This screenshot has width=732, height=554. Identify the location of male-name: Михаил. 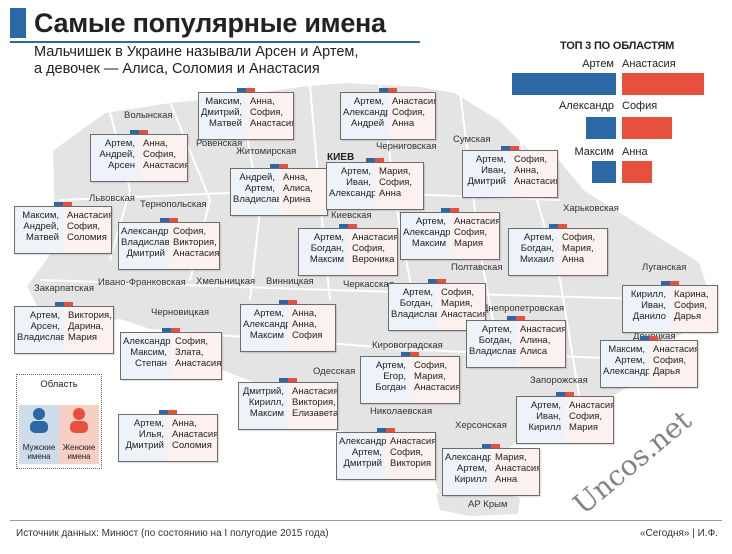
(537, 259).